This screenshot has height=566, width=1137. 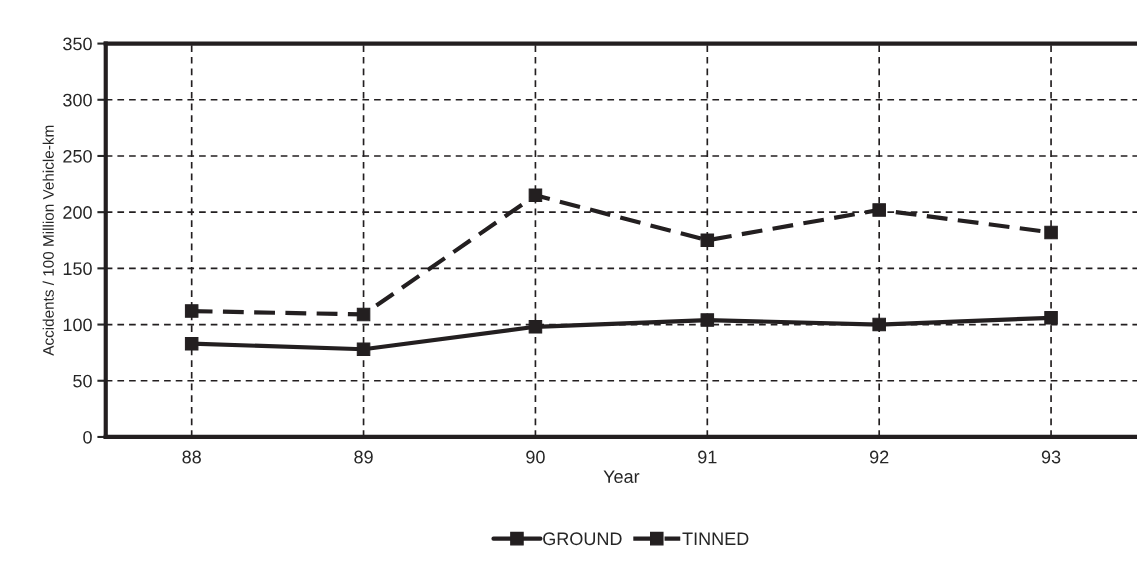 I want to click on legend-label: TINNED, so click(x=715, y=538).